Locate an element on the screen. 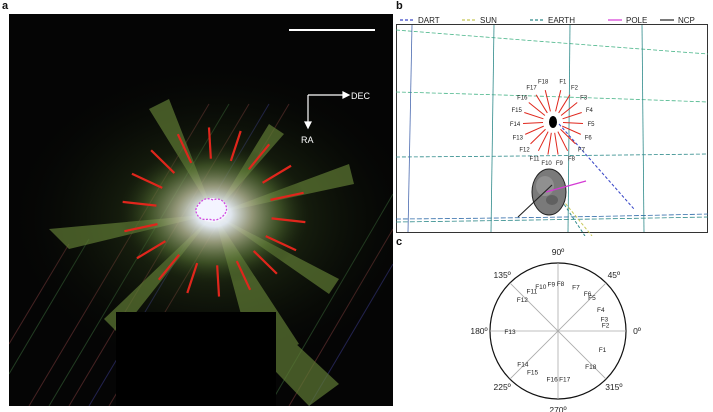 This screenshot has width=713, height=412. angle-label: 45º is located at coordinates (614, 275).